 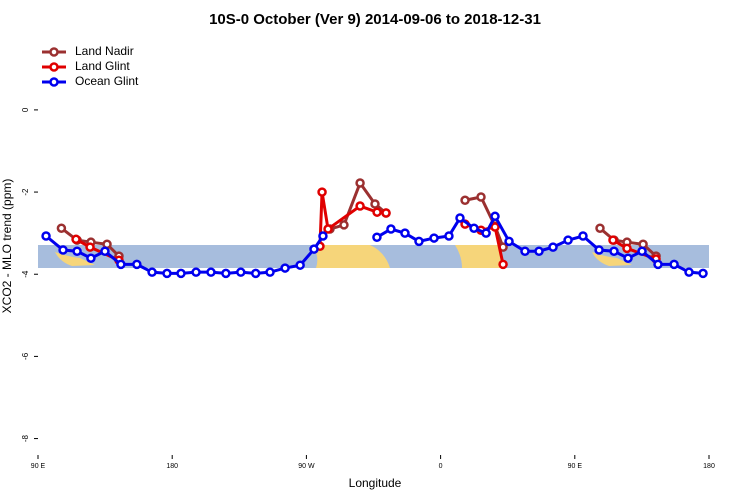 What do you see at coordinates (107, 81) in the screenshot?
I see `legend-label: Ocean Glint` at bounding box center [107, 81].